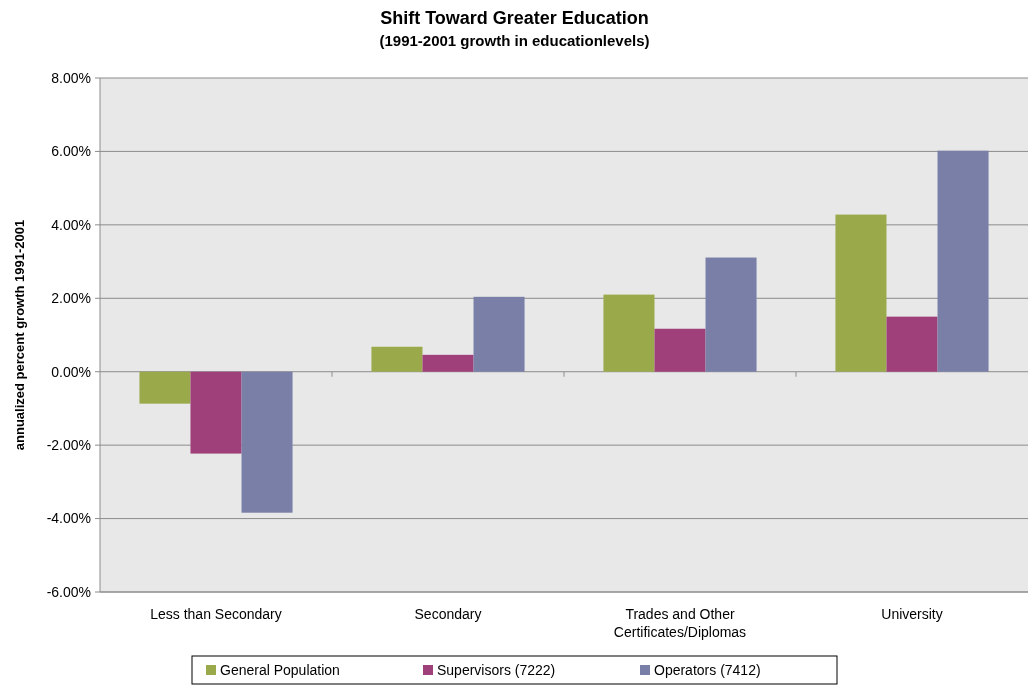 Image resolution: width=1029 pixels, height=685 pixels. Describe the element at coordinates (71, 371) in the screenshot. I see `y-tick-label: 0.00%` at that location.